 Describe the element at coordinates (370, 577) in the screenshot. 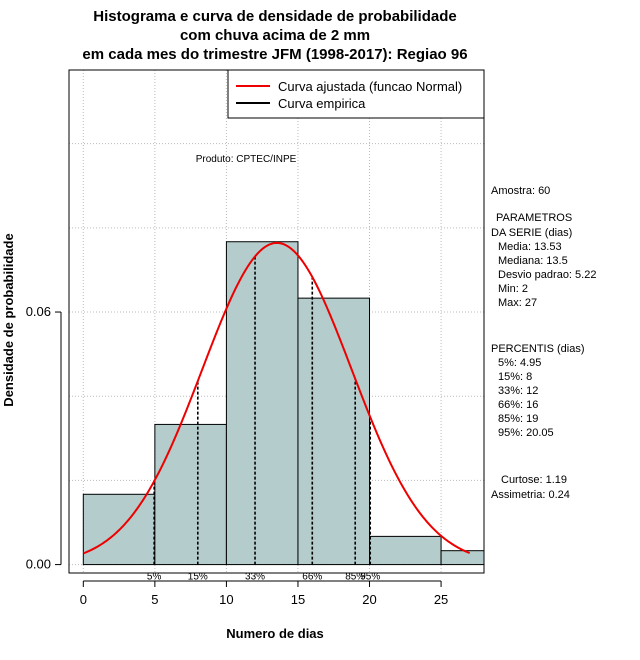

I see `percentile-label: 95%` at that location.